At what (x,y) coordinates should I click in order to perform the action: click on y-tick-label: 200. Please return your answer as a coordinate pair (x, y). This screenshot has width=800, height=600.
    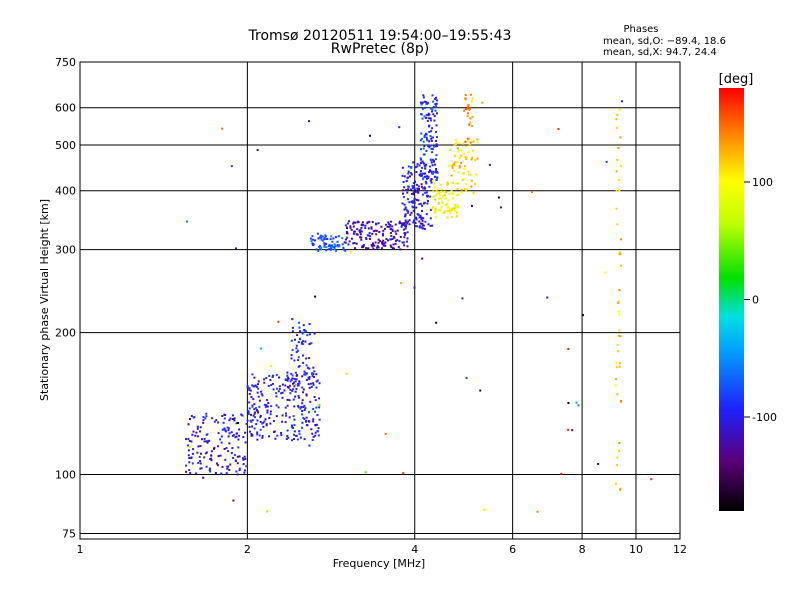
    Looking at the image, I should click on (65, 333).